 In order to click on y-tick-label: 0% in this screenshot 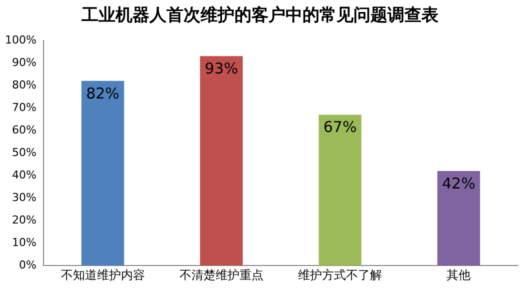, I will do `click(27, 265)`.